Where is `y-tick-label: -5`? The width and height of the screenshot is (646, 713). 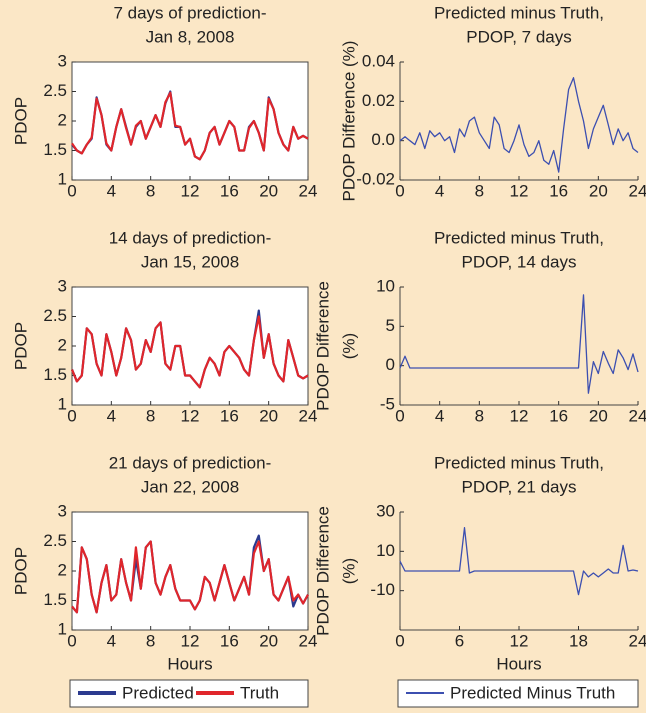 y-tick-label: -5 is located at coordinates (387, 403).